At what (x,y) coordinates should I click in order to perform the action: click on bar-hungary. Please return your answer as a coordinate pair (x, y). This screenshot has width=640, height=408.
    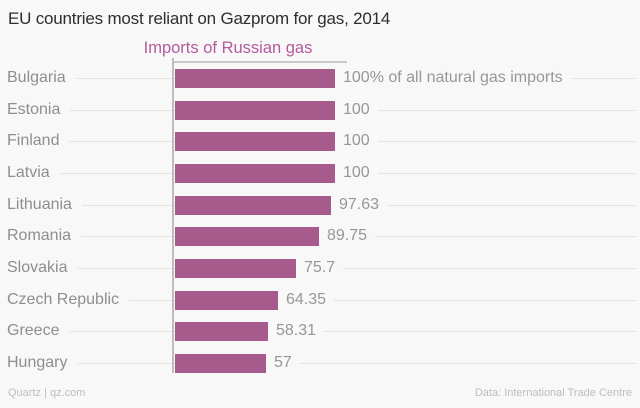
    Looking at the image, I should click on (220, 363).